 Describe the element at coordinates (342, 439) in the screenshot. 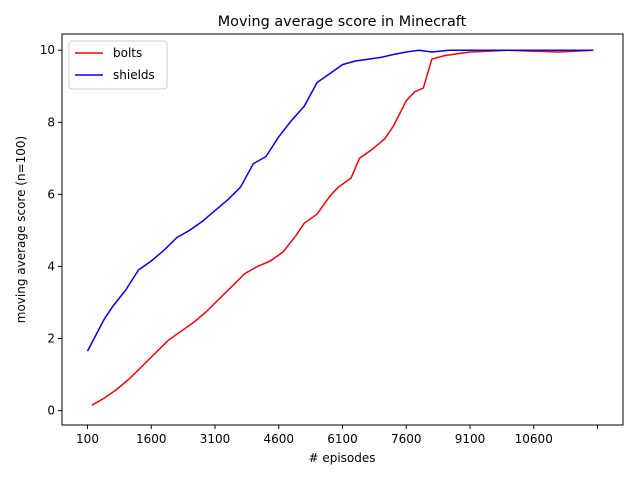

I see `x-tick-label: 6100` at that location.